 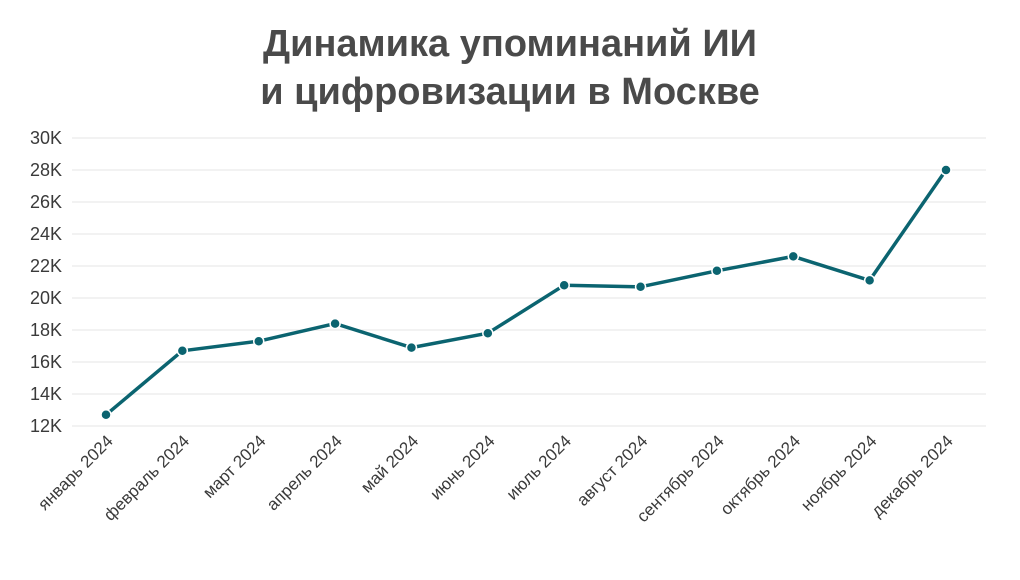 I want to click on y-tick-label: 12K, so click(x=46, y=426).